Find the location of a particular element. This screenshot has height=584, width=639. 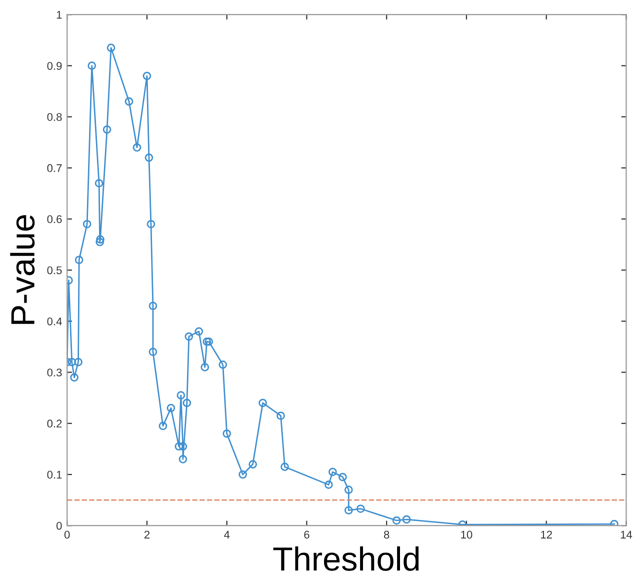

y-tick-label: 1 is located at coordinates (59, 14).